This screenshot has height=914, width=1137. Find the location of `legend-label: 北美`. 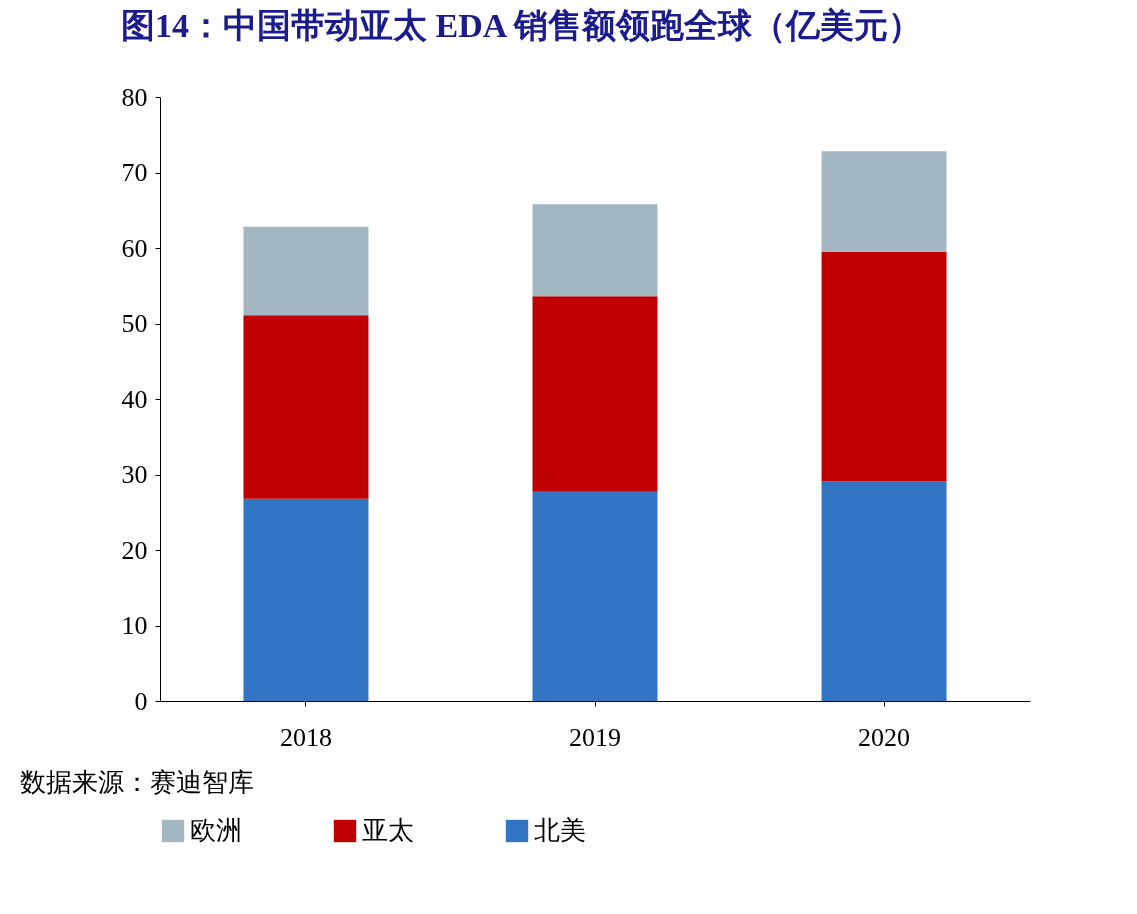

legend-label: 北美 is located at coordinates (560, 830).